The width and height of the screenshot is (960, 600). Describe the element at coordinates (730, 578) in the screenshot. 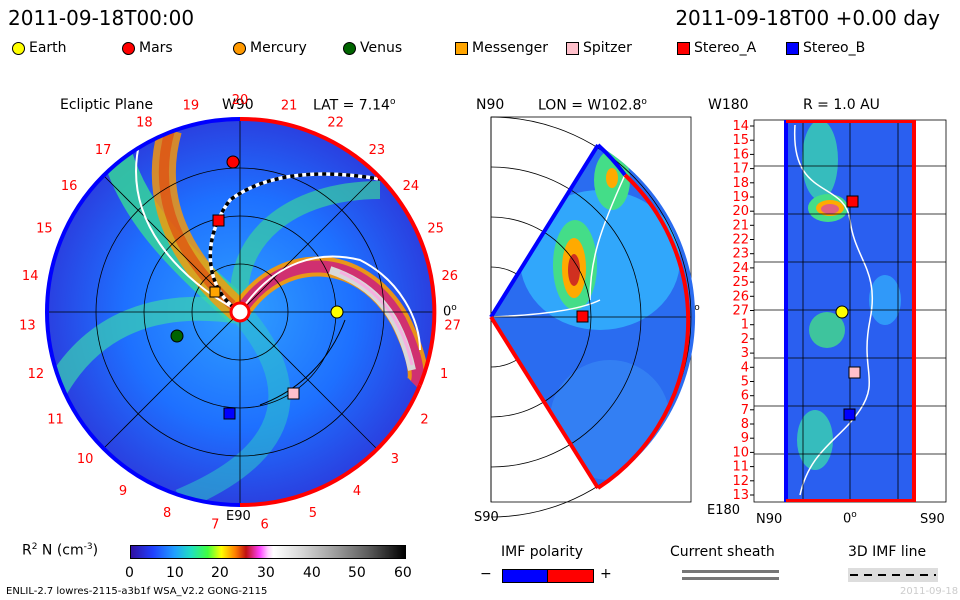

I see `current-sheath-line-icon` at that location.